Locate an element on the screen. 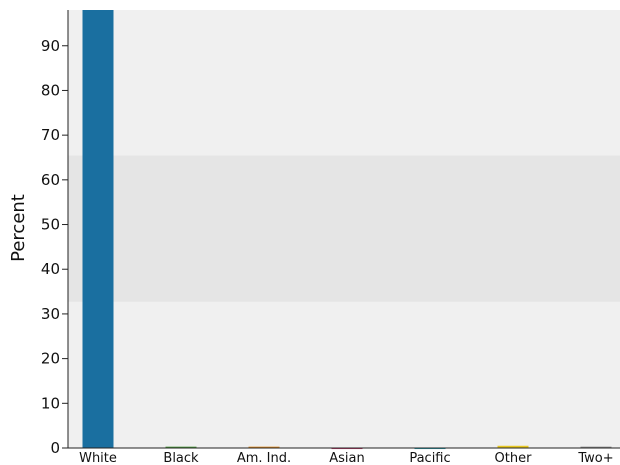  x-tick-label: Am. Ind. is located at coordinates (264, 458).